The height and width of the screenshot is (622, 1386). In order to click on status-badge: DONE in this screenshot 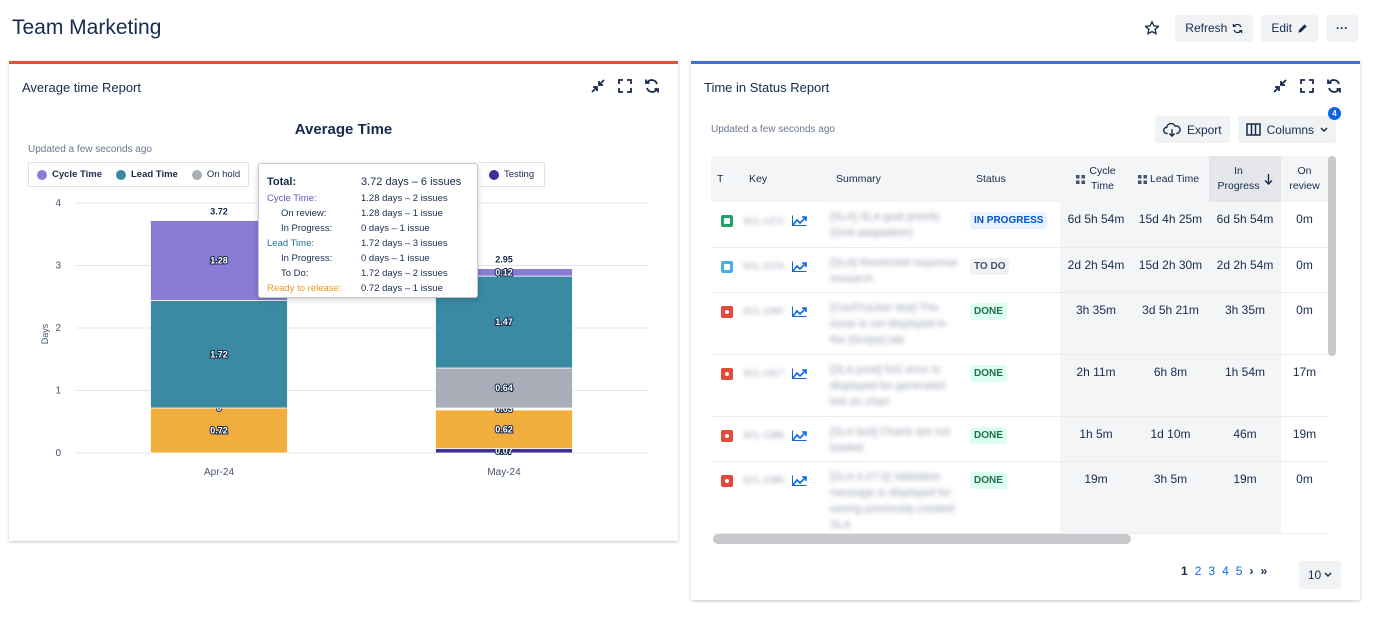, I will do `click(988, 311)`.